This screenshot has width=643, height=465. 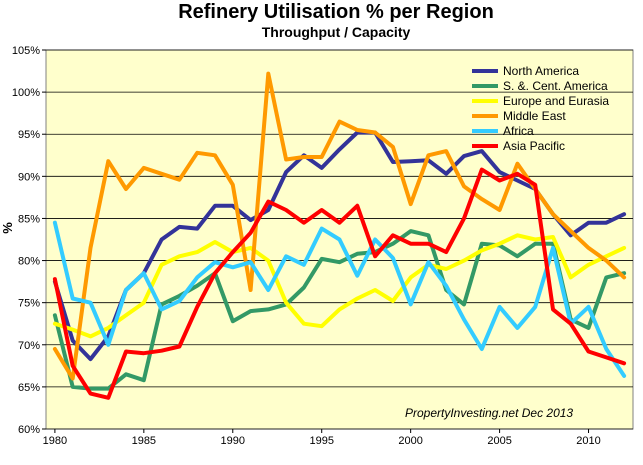 What do you see at coordinates (321, 441) in the screenshot?
I see `x-tick-label: 1995` at bounding box center [321, 441].